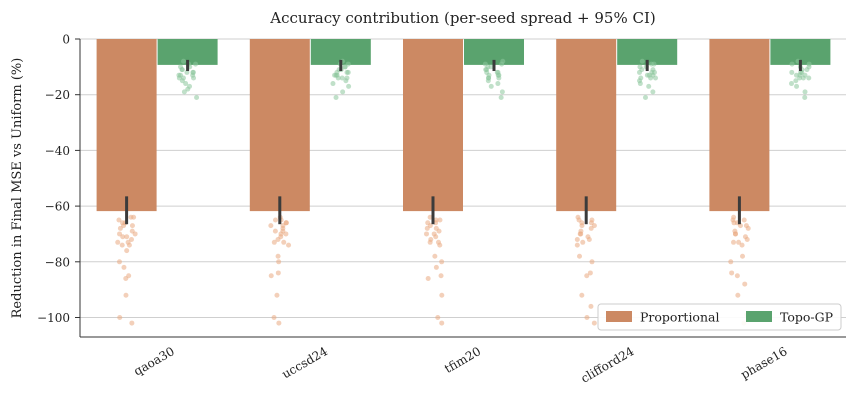 The width and height of the screenshot is (857, 402). Describe the element at coordinates (154, 361) in the screenshot. I see `x-tick-label: qaoa30` at that location.